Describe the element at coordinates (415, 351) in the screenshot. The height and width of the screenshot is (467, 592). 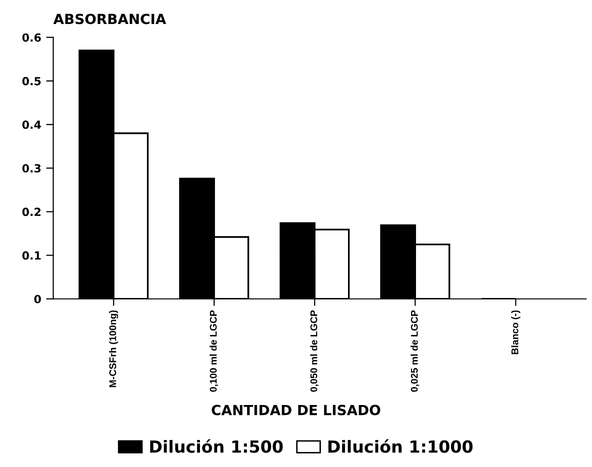
I see `x-tick-label: 0,025 ml de LGCP` at that location.